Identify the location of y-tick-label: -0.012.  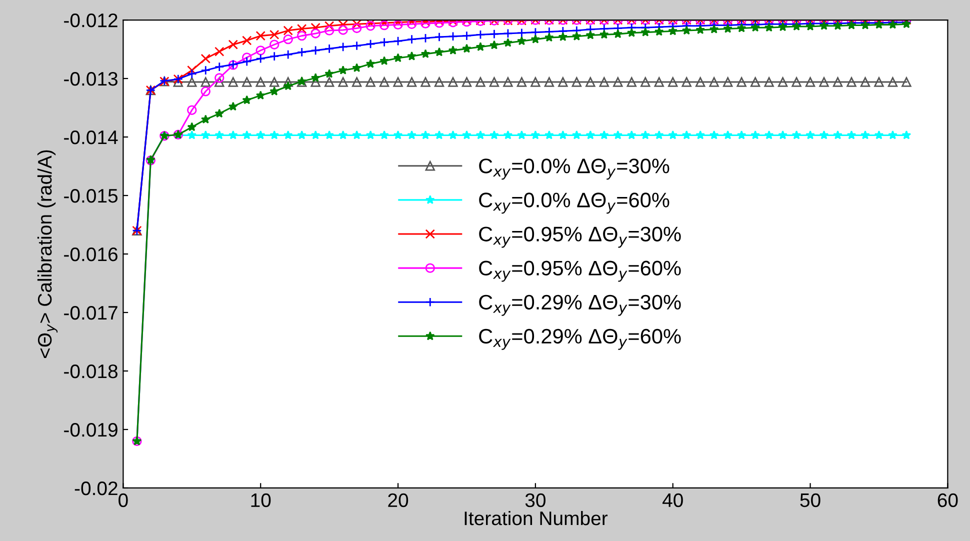
(91, 20).